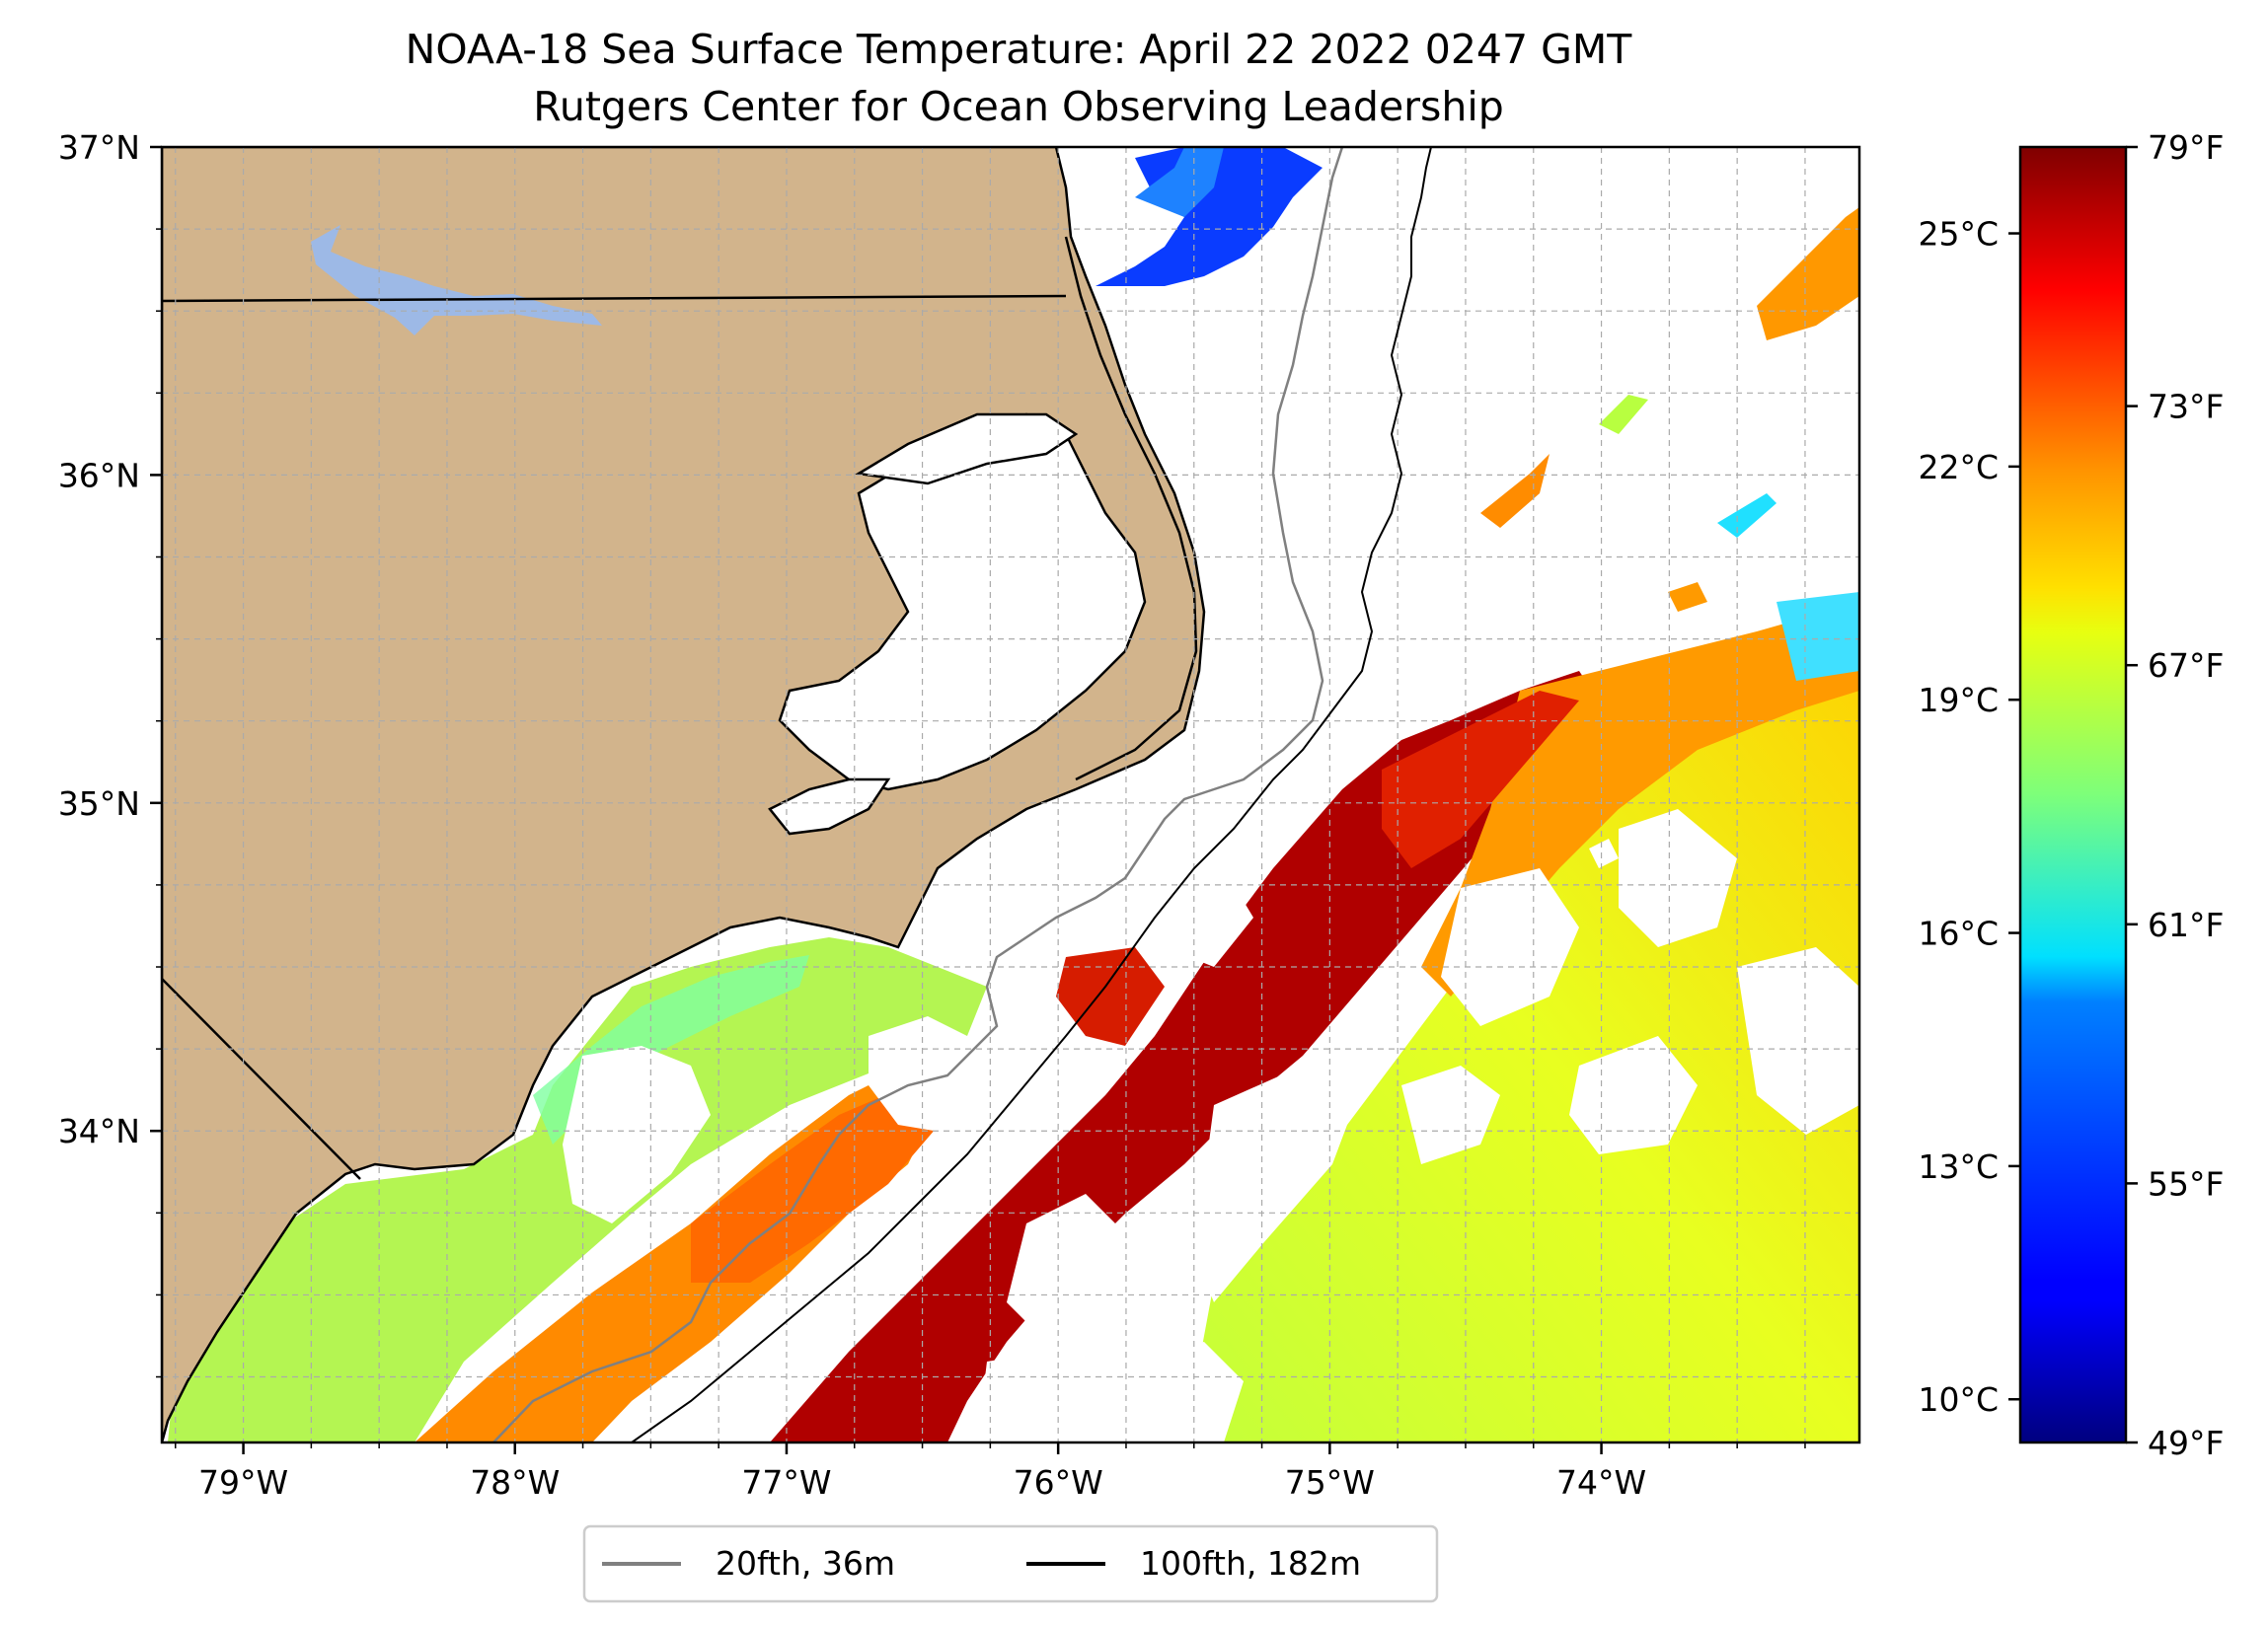 The width and height of the screenshot is (2268, 1626). I want to click on lon-tick-label: 79°W, so click(243, 1482).